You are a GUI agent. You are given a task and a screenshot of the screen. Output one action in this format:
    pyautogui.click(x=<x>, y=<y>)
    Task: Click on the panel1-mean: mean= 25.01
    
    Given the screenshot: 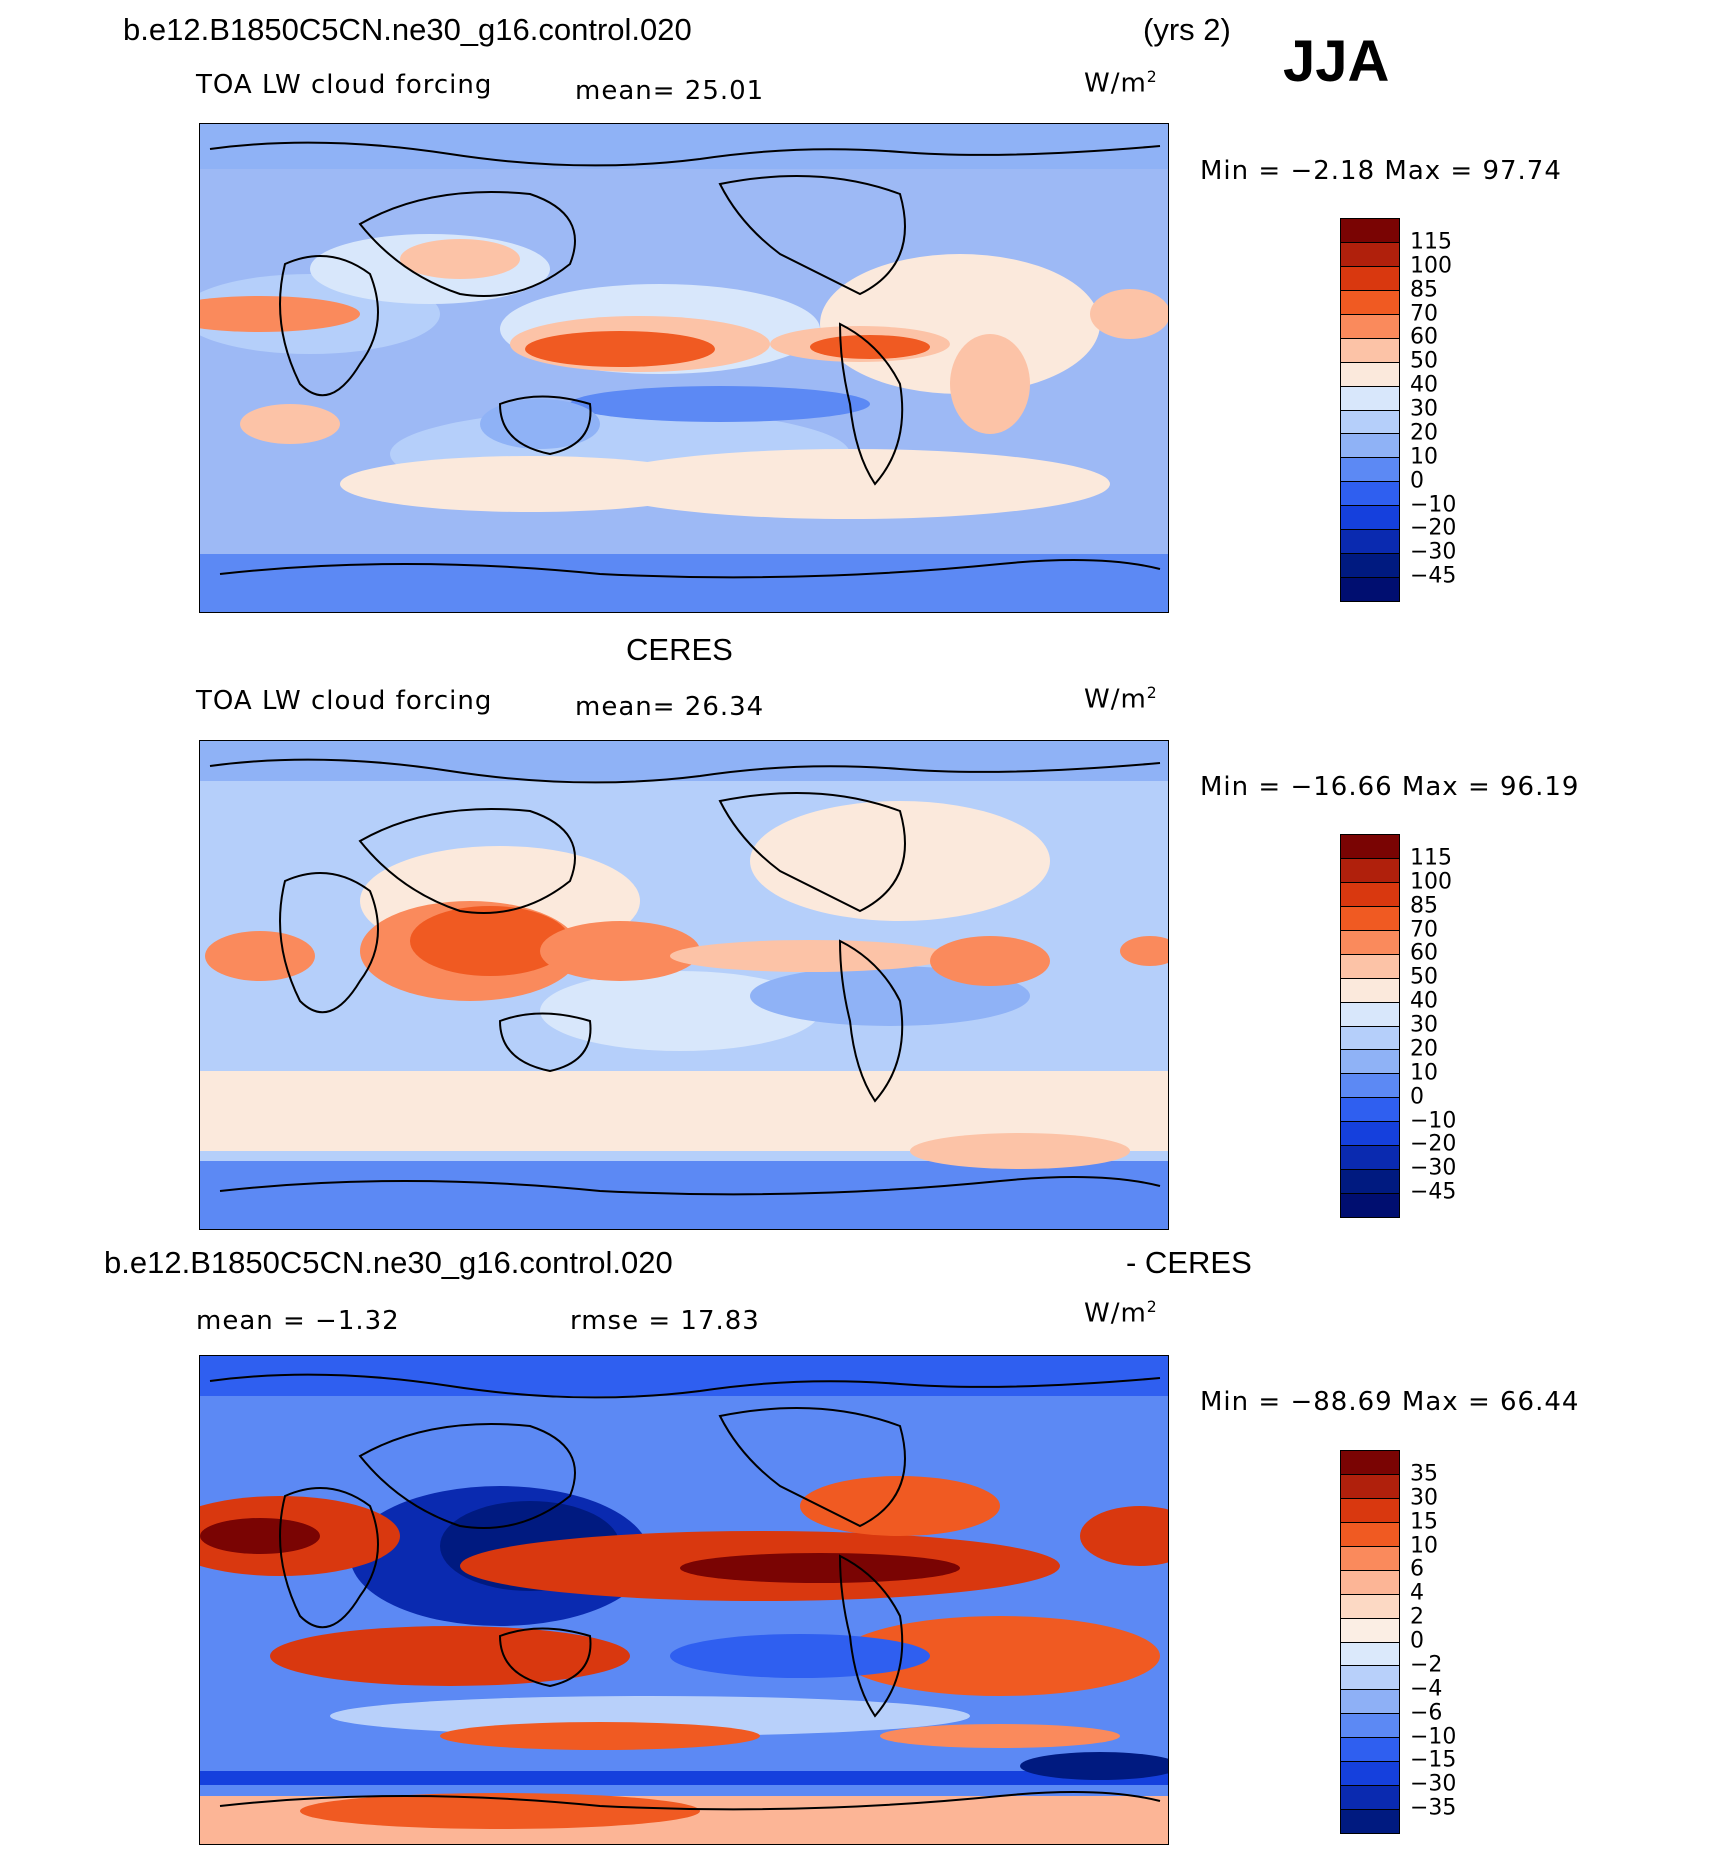 What is the action you would take?
    pyautogui.click(x=670, y=91)
    